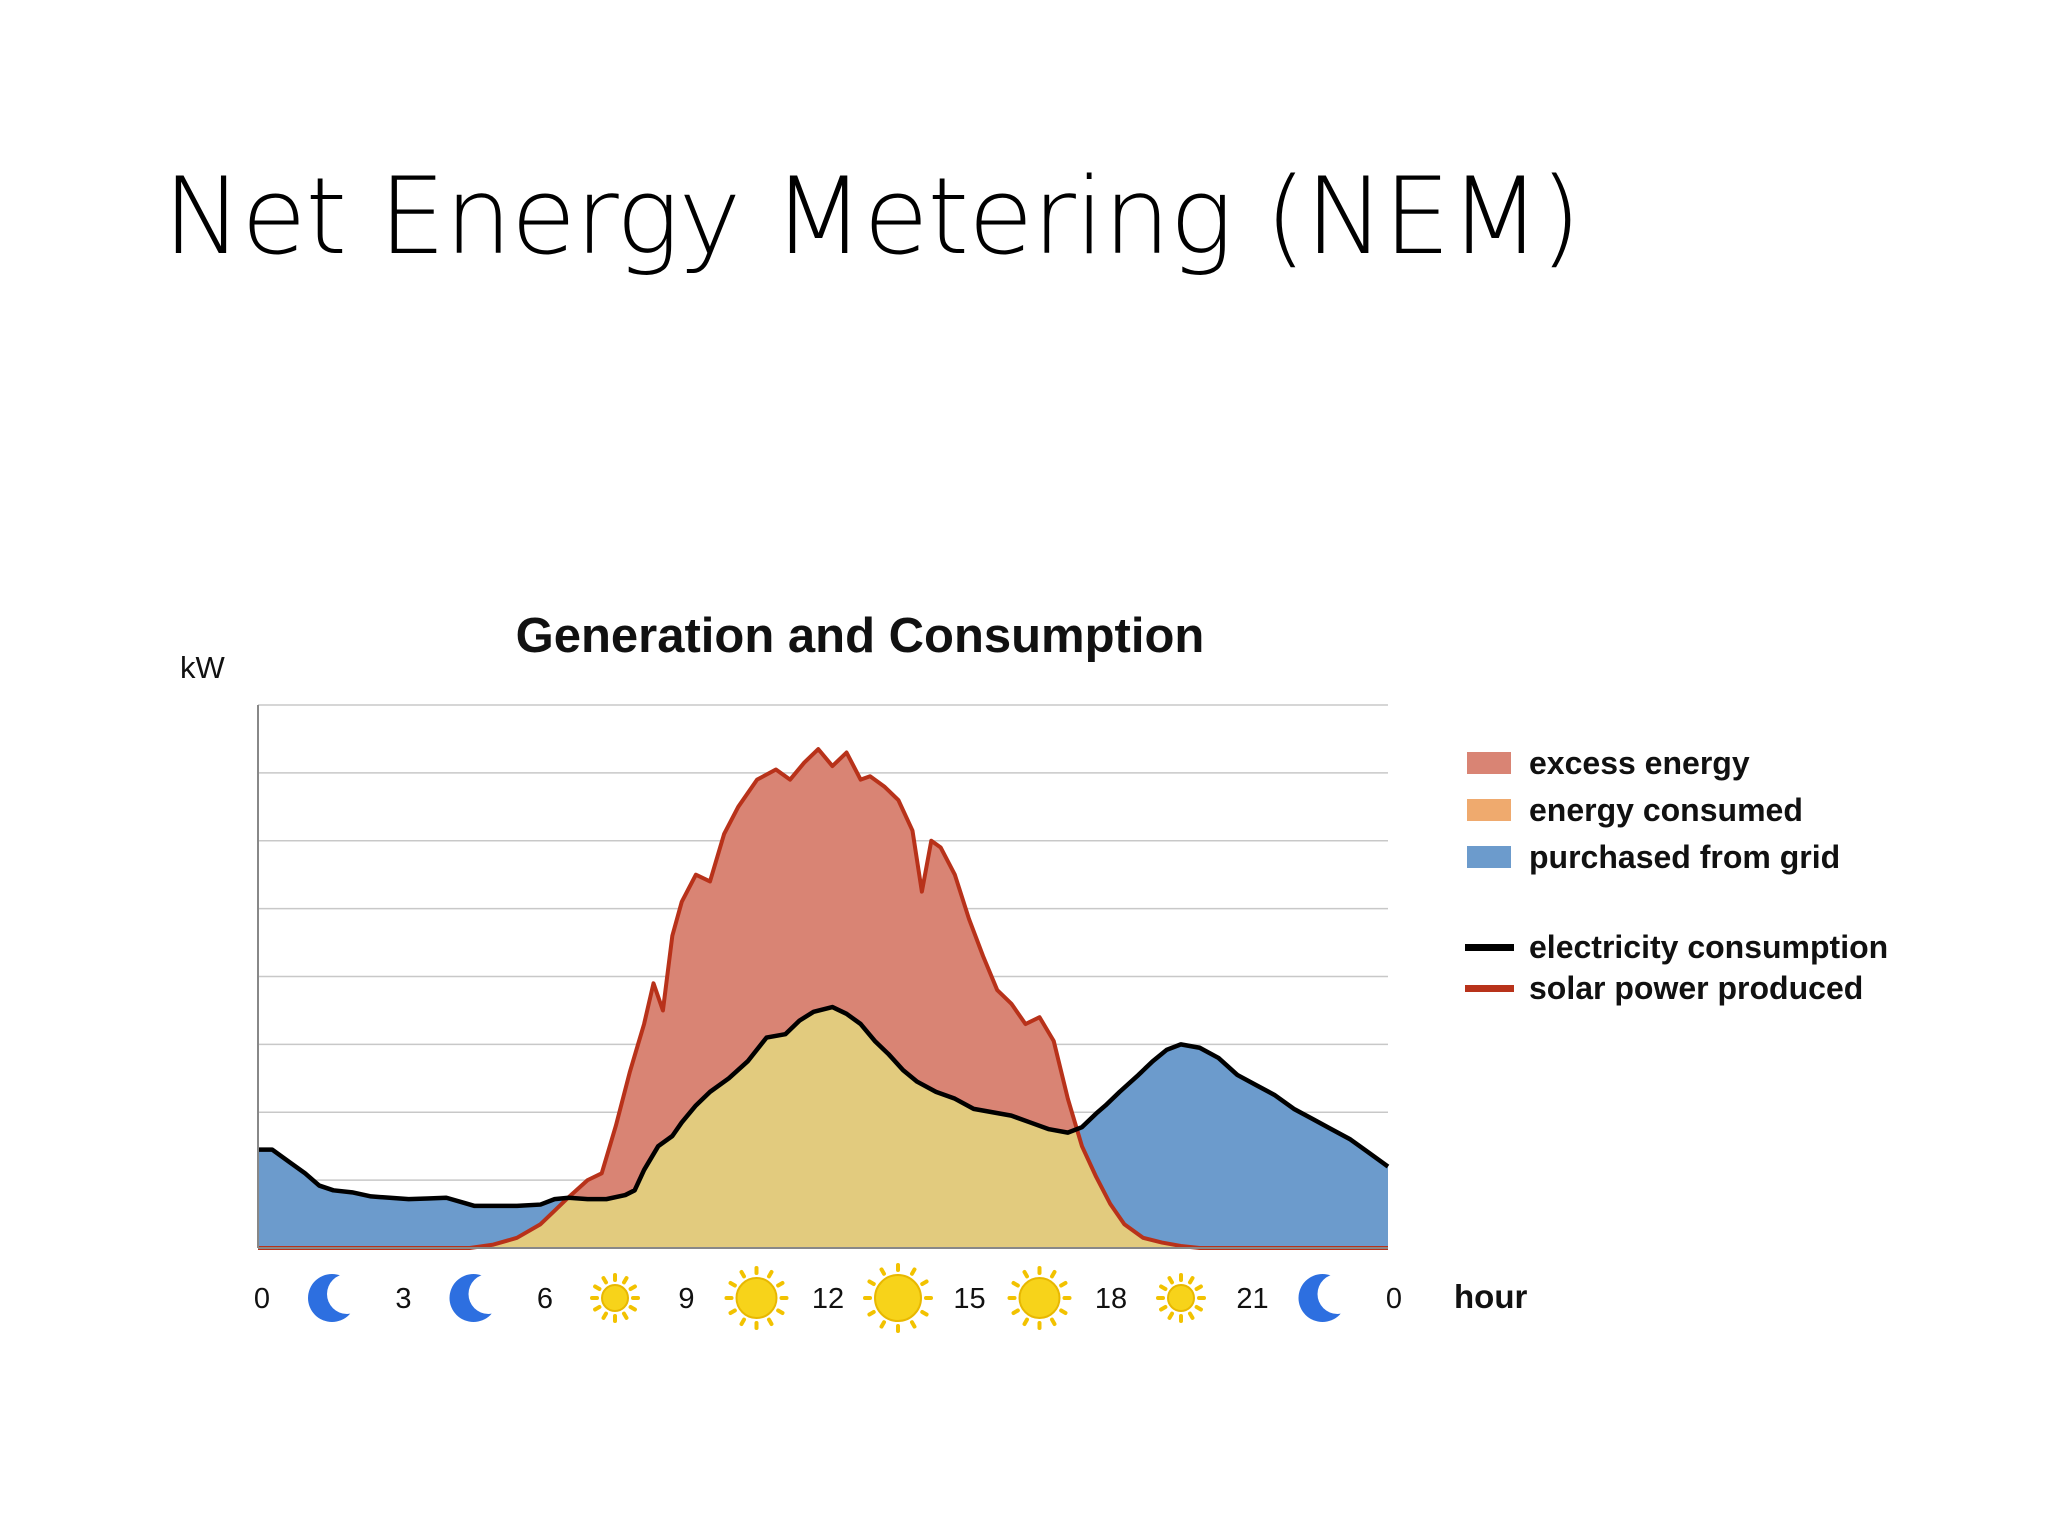  I want to click on slide-title: Net Energy Metering (NEM), so click(872, 216).